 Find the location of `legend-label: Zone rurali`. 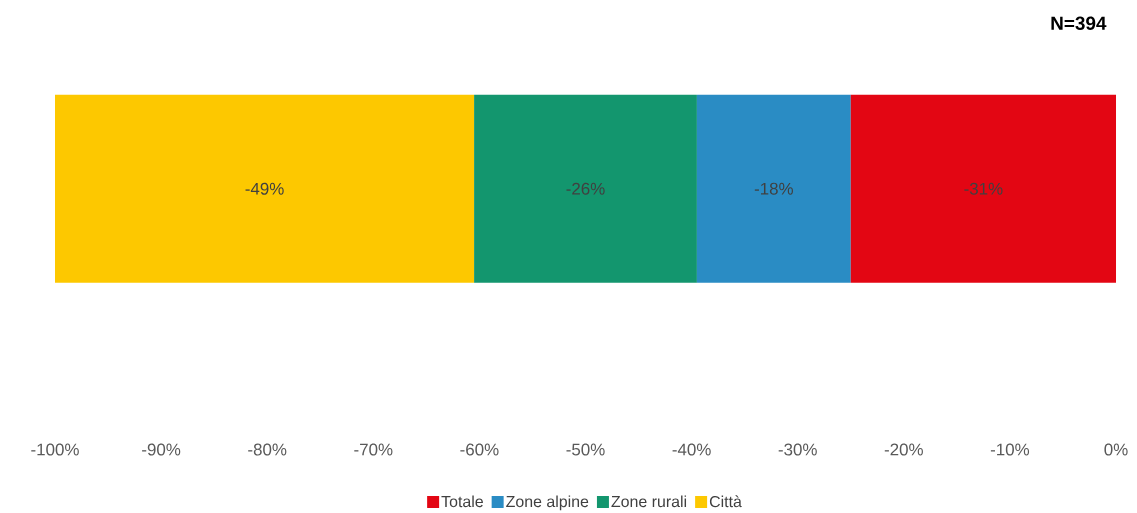

legend-label: Zone rurali is located at coordinates (649, 501).